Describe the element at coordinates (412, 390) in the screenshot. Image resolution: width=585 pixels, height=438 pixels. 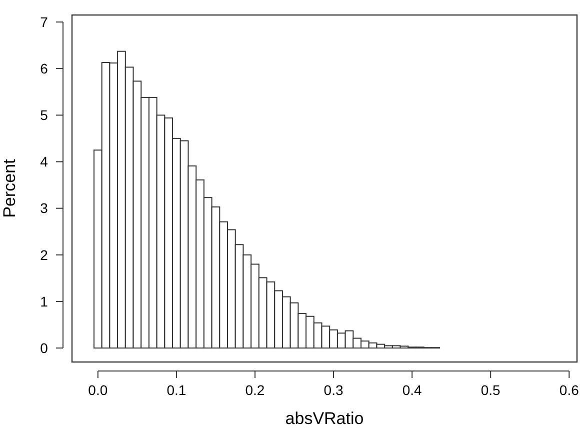
I see `x-tick-label: 0.4` at that location.